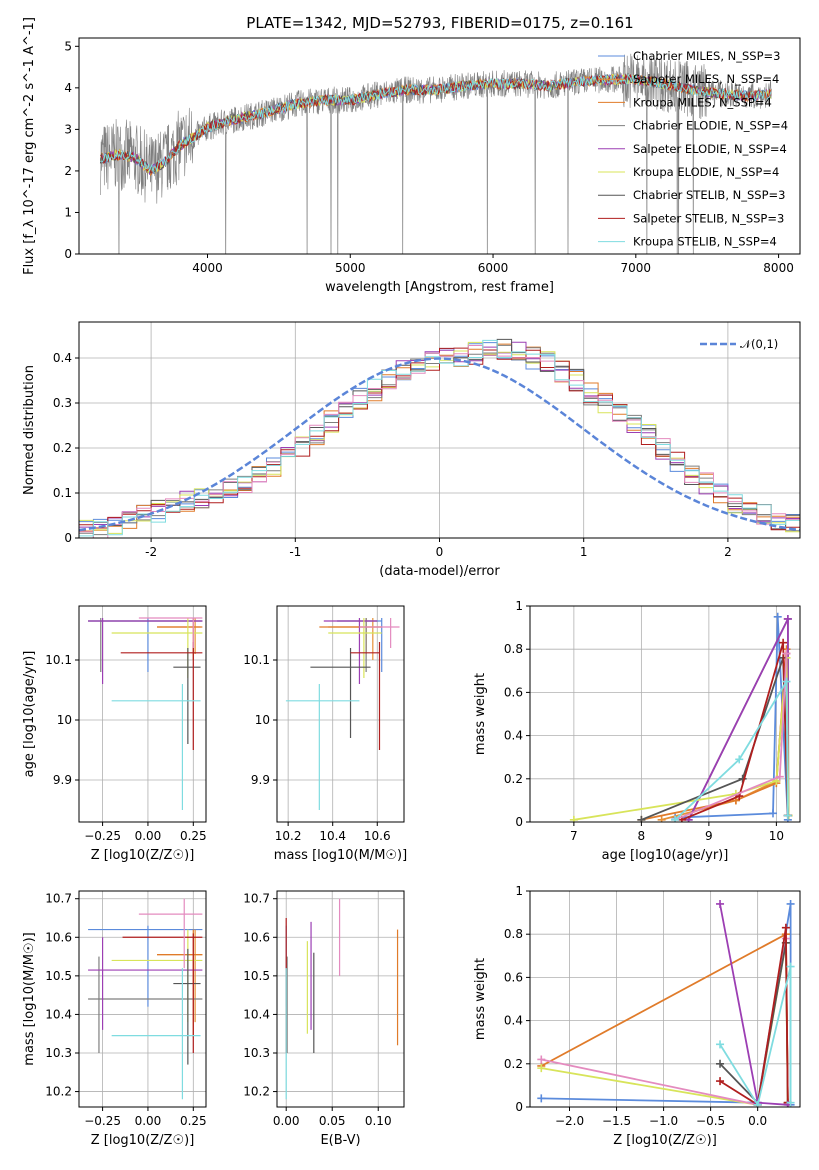  Describe the element at coordinates (706, 56) in the screenshot. I see `legend-entry: Chabrier MILES, N_SSP=3` at that location.